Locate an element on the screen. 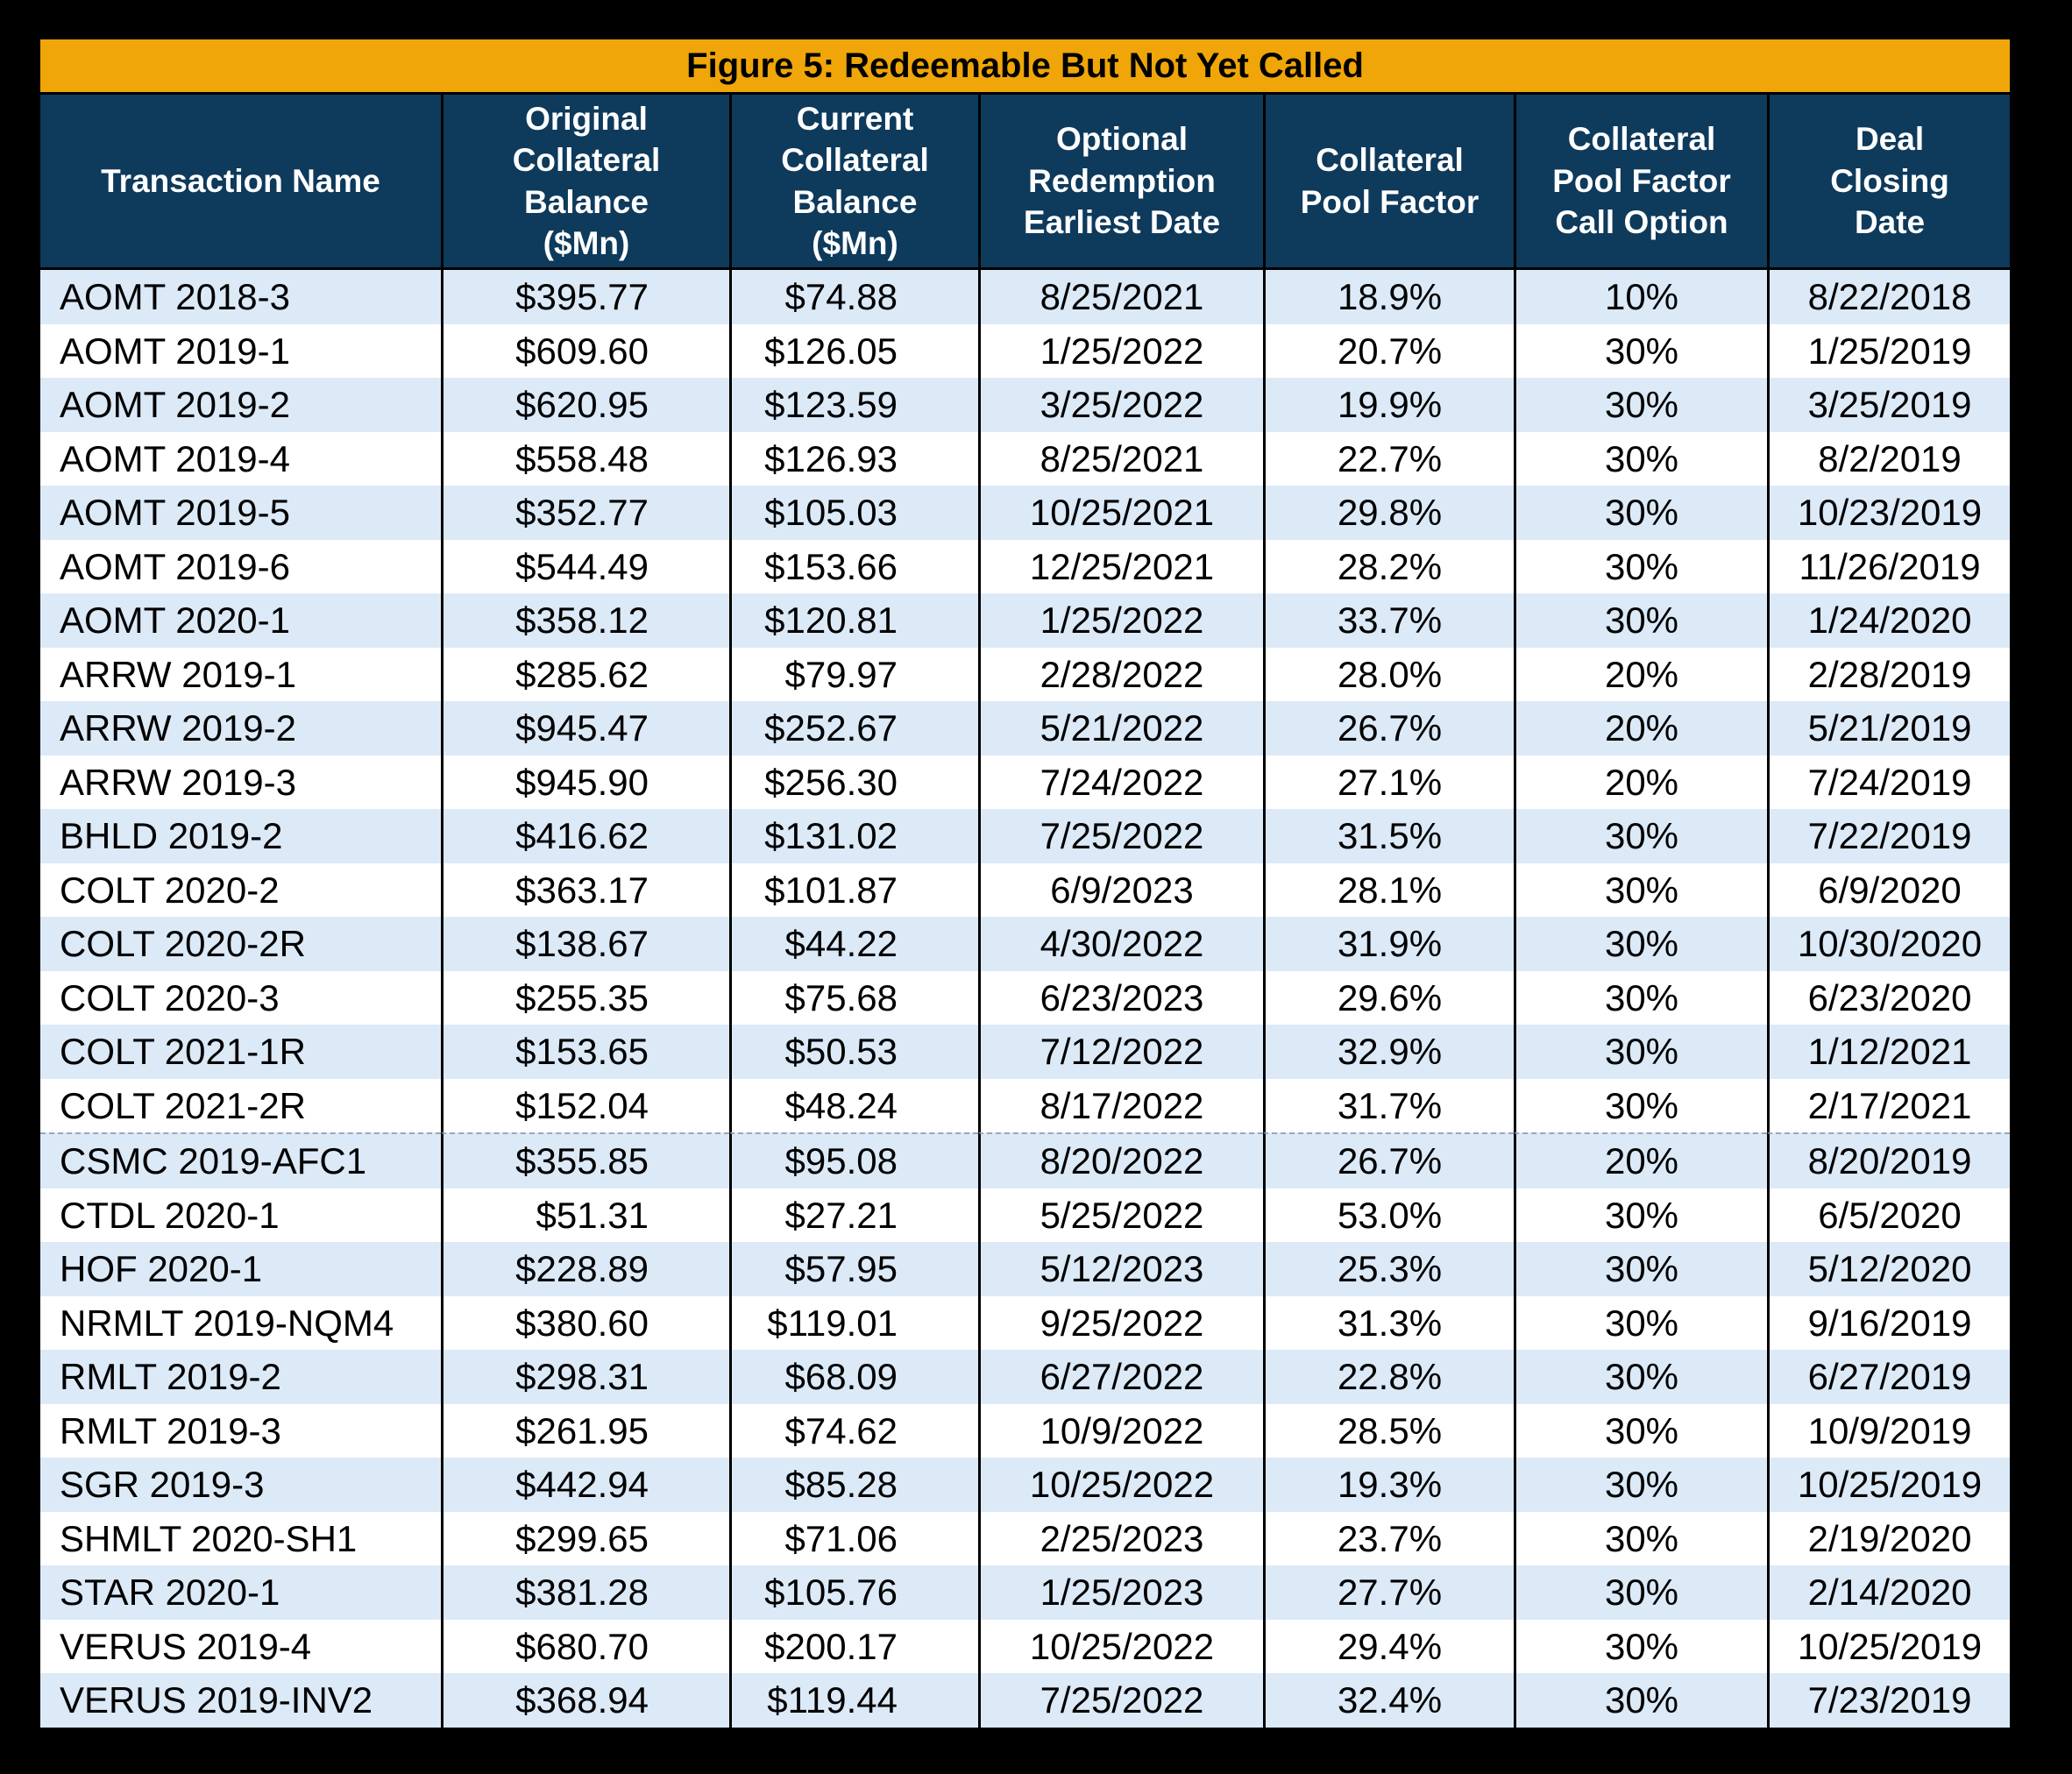  cell-original-collateral-balance: $298.31 is located at coordinates (585, 1377).